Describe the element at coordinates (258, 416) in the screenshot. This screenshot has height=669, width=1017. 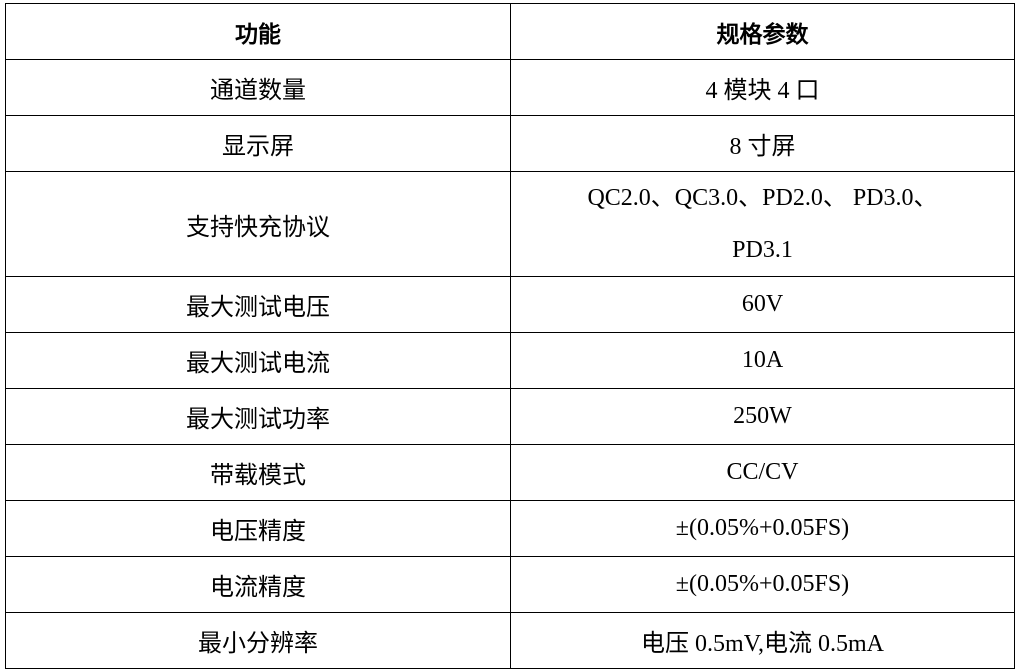
I see `feature-cell: 最大测试功率` at that location.